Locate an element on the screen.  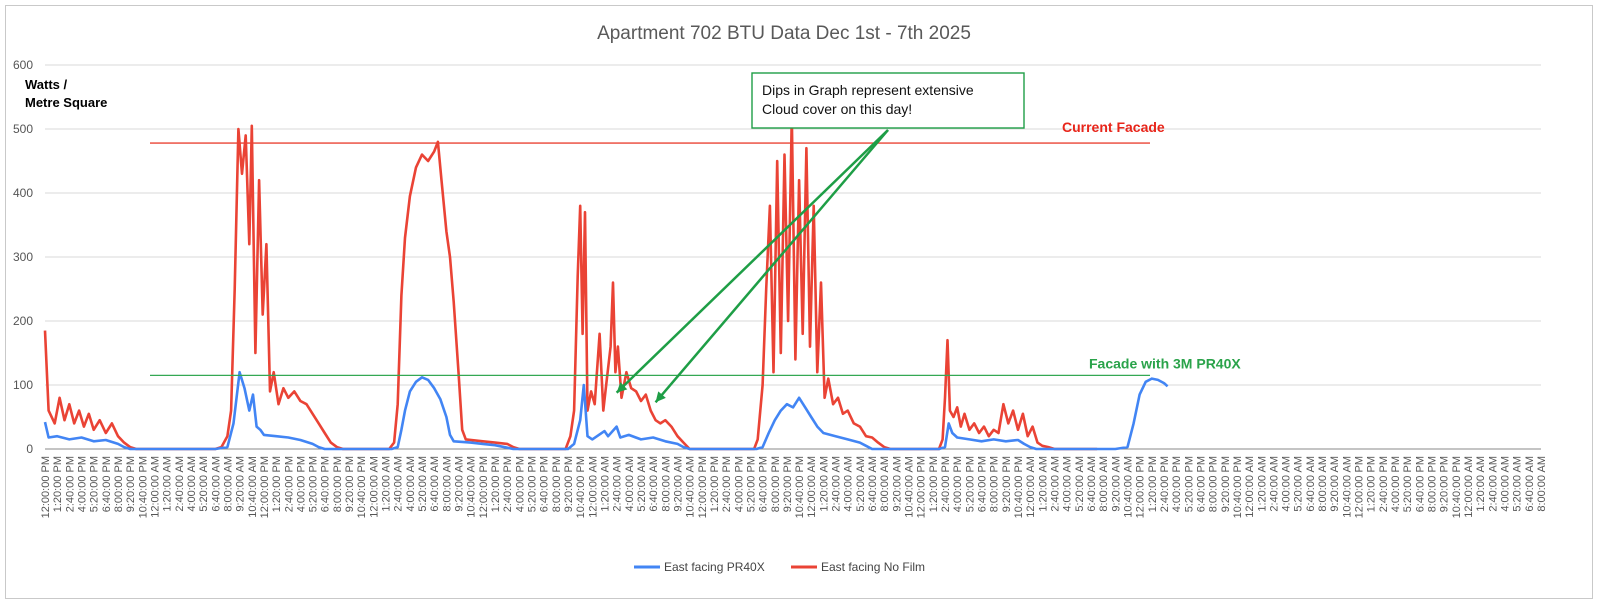
callout-text-line-2: Cloud cover on this day! is located at coordinates (837, 109).